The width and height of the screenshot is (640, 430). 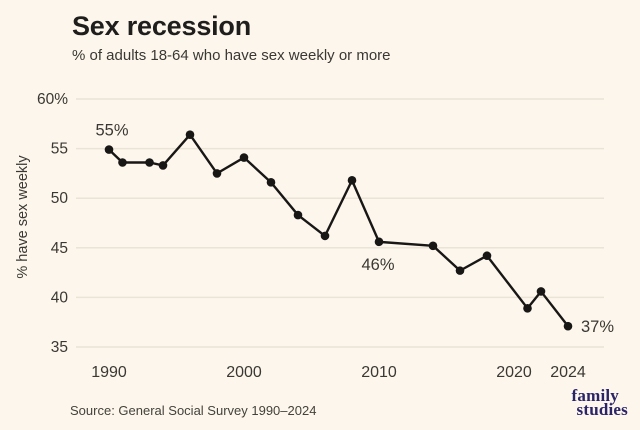 What do you see at coordinates (162, 26) in the screenshot?
I see `page-title: Sex recession` at bounding box center [162, 26].